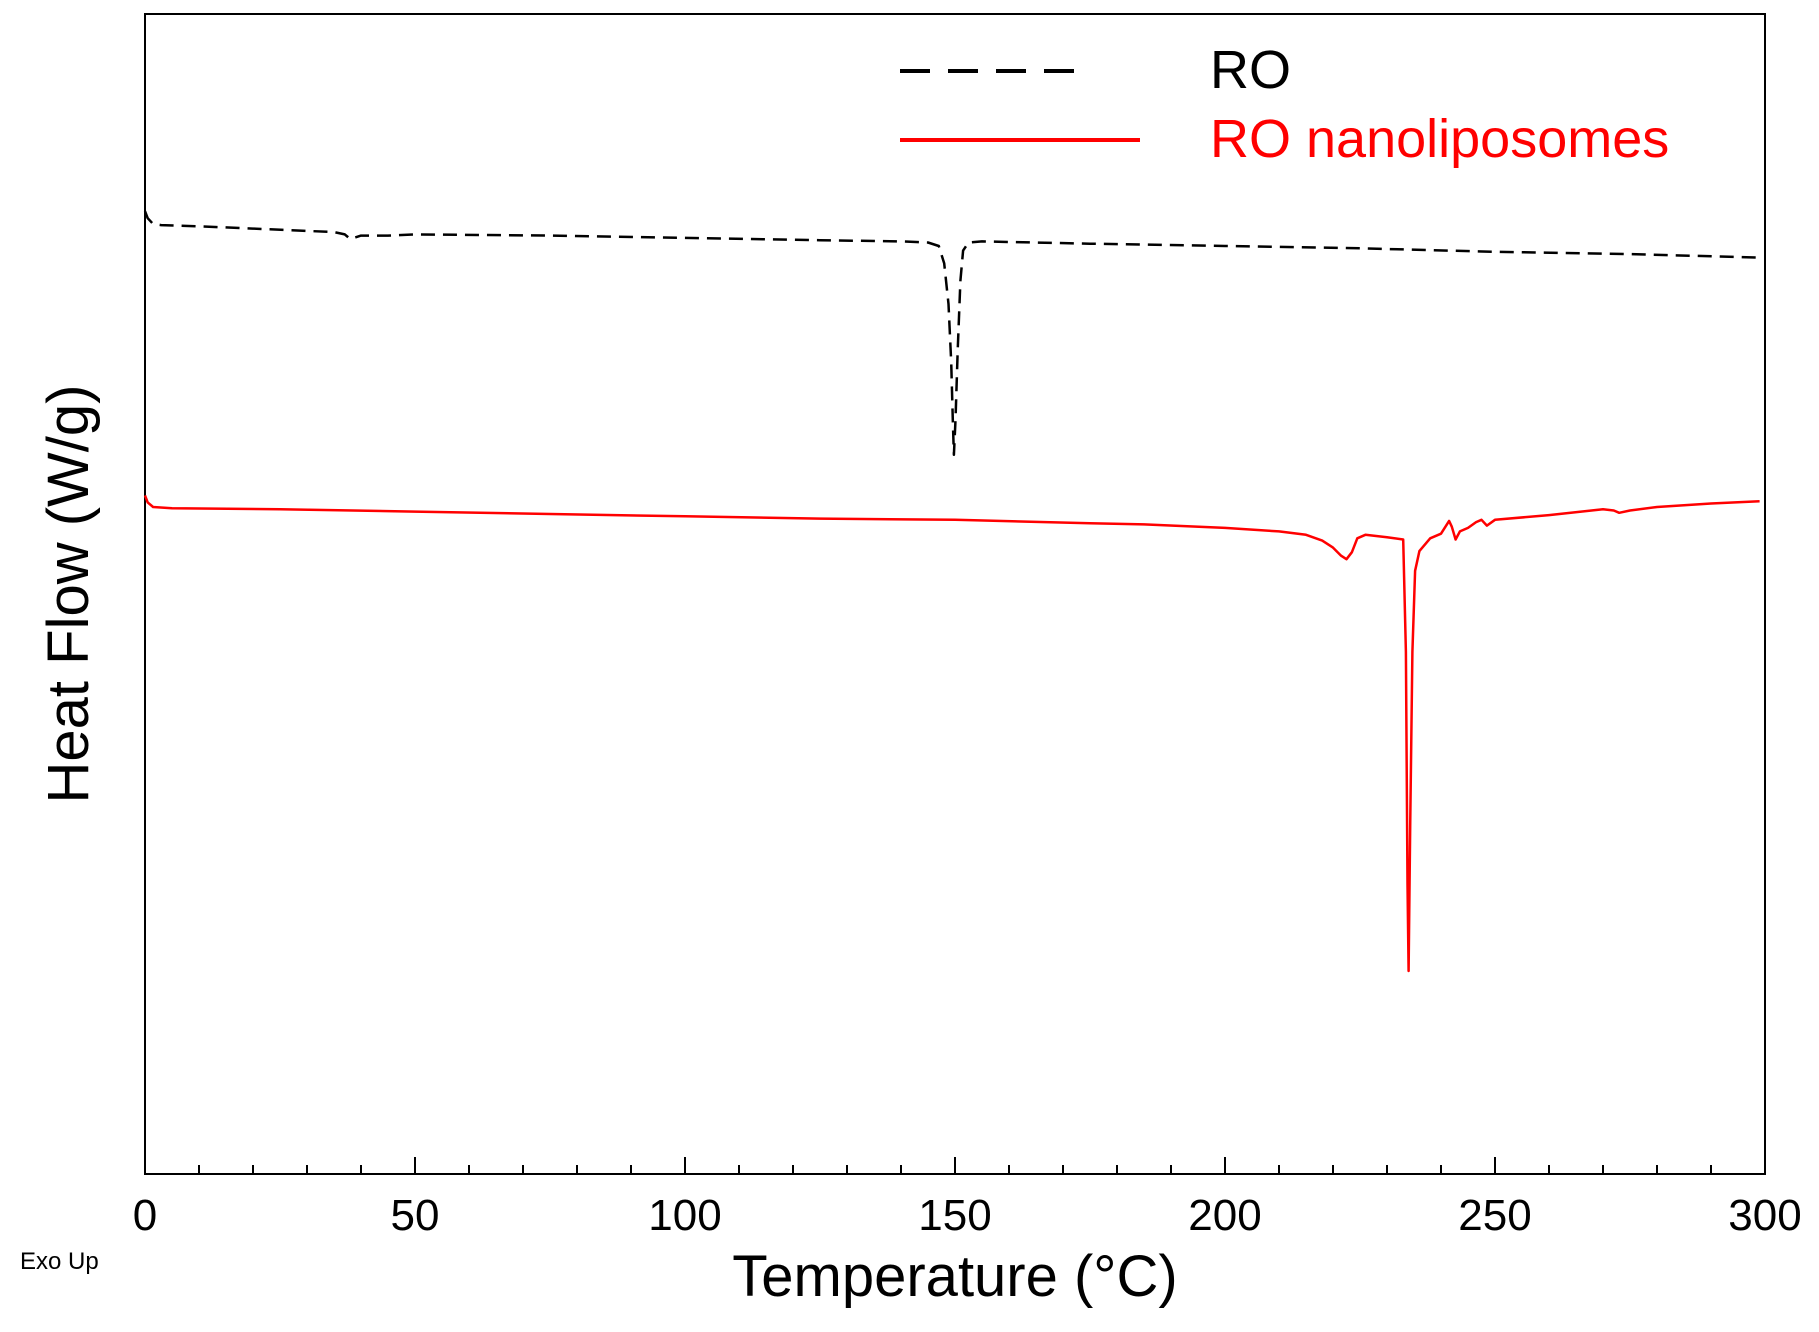  I want to click on x-tick-label: 250, so click(1494, 1215).